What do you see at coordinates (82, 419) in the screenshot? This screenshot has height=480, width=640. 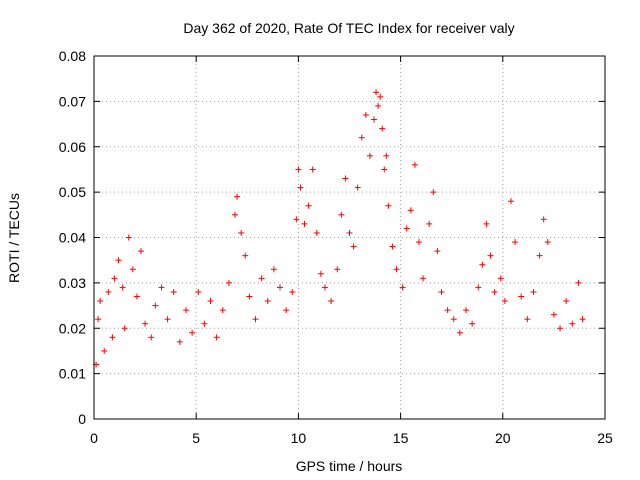 I see `y-tick-label: 0` at bounding box center [82, 419].